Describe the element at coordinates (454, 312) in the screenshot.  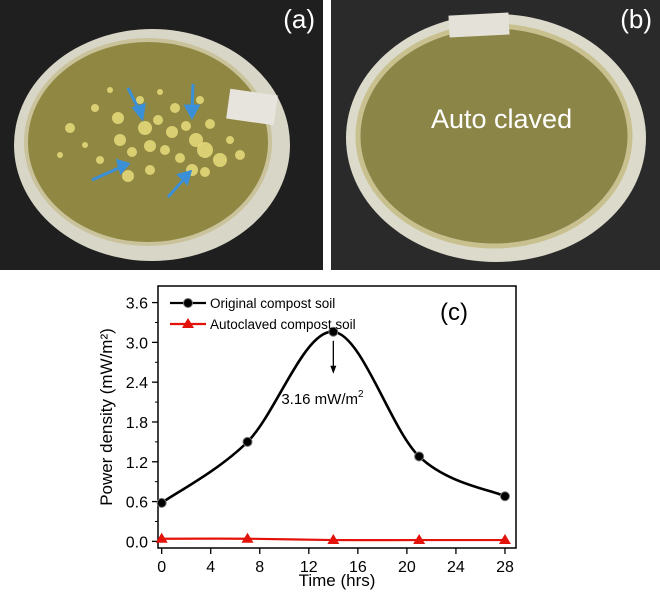
I see `panel-label-c: (c)` at that location.